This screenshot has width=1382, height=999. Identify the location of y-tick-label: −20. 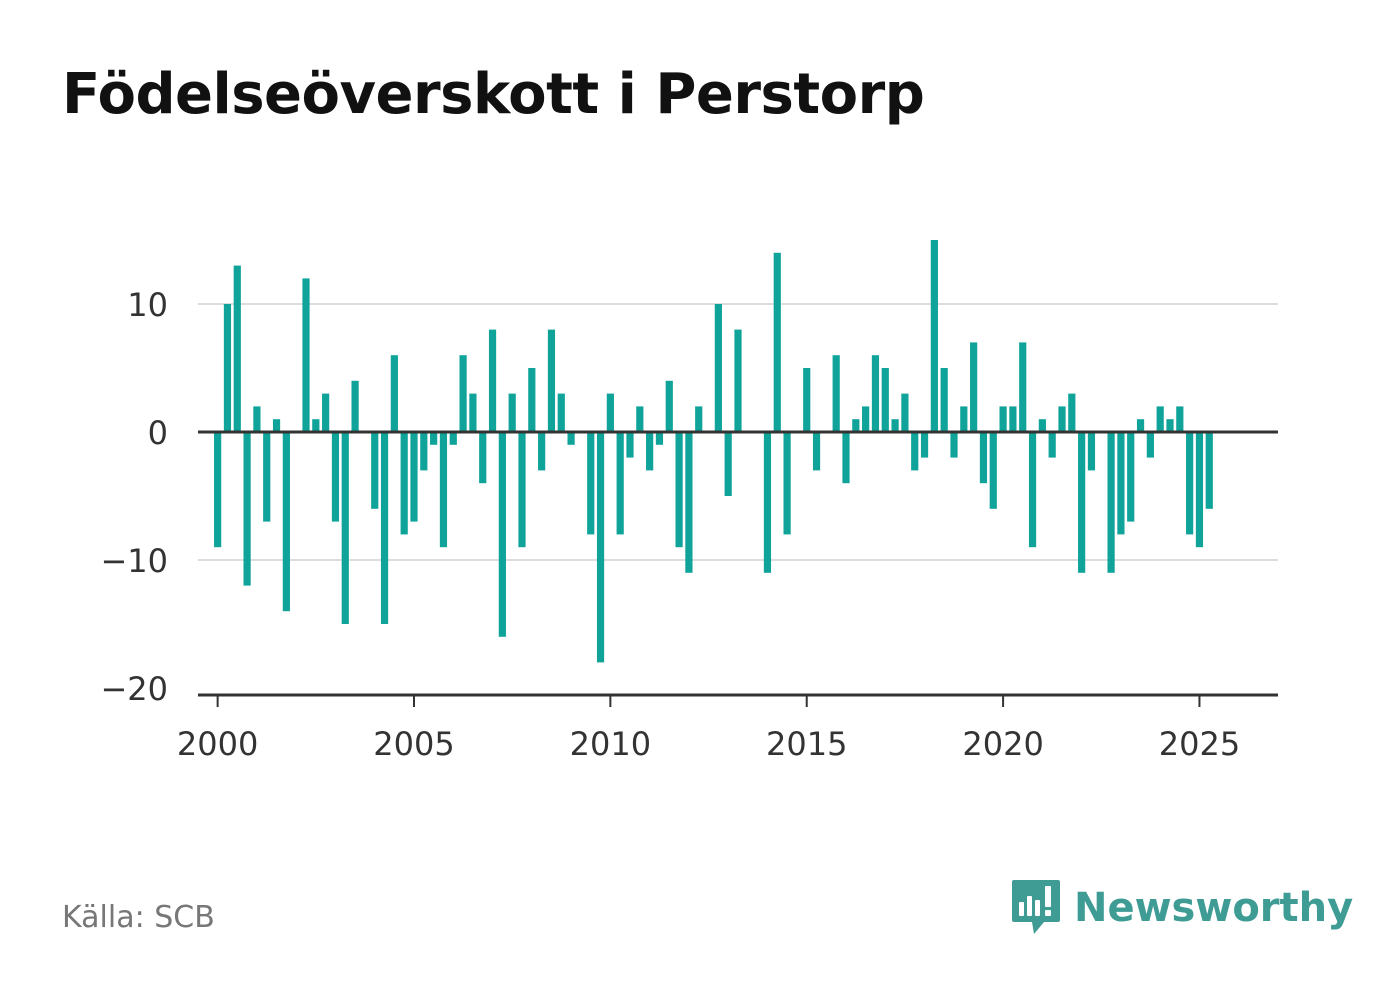
(134, 689).